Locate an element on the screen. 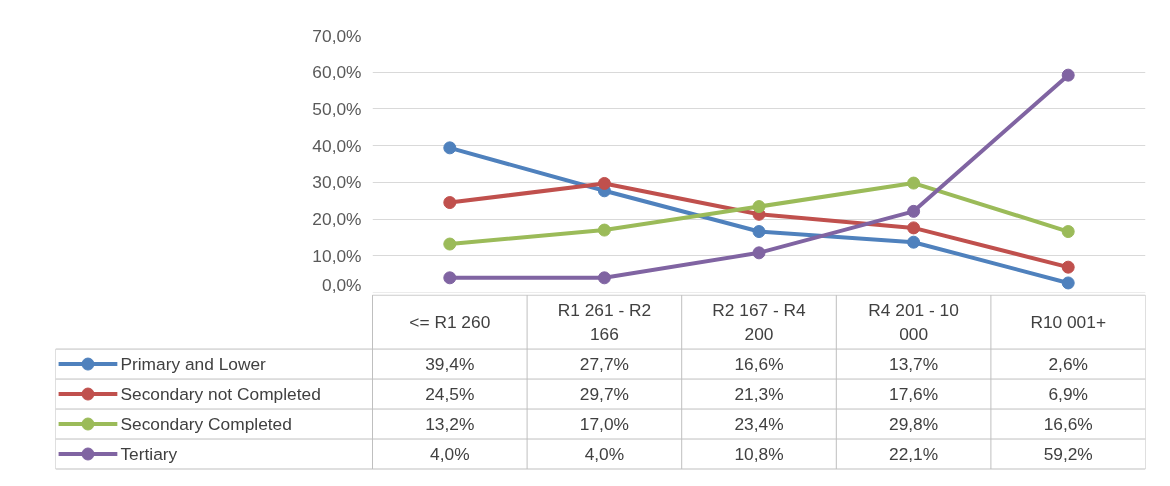 Image resolution: width=1170 pixels, height=486 pixels. data-label: 29,7% is located at coordinates (604, 394).